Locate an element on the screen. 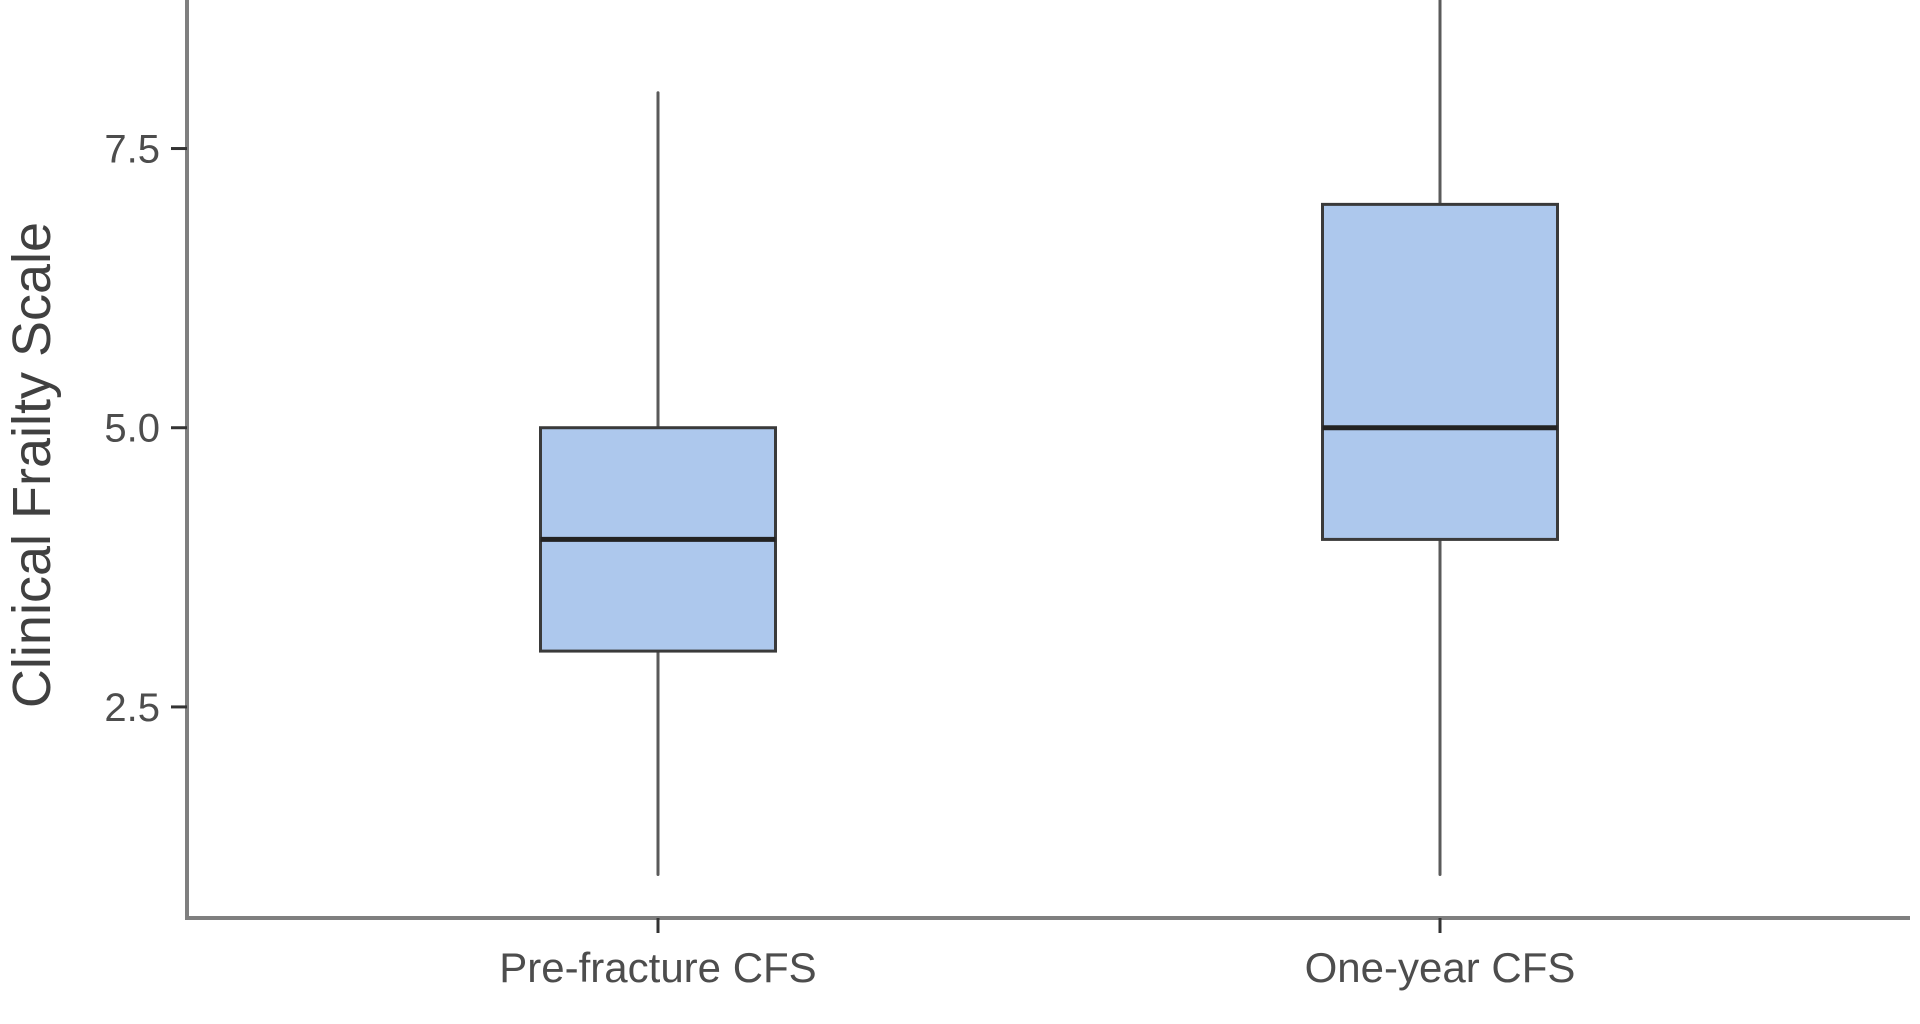  x-category-label-1: Pre-fracture CFS is located at coordinates (657, 967).